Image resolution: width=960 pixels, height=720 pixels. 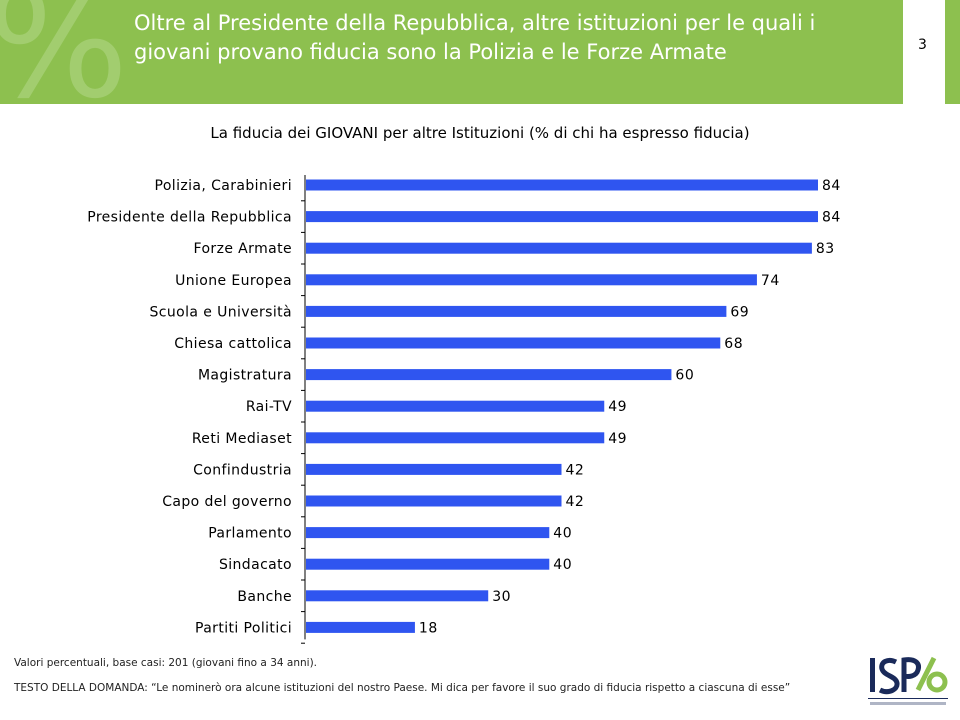 I want to click on value-label: 18, so click(x=428, y=628).